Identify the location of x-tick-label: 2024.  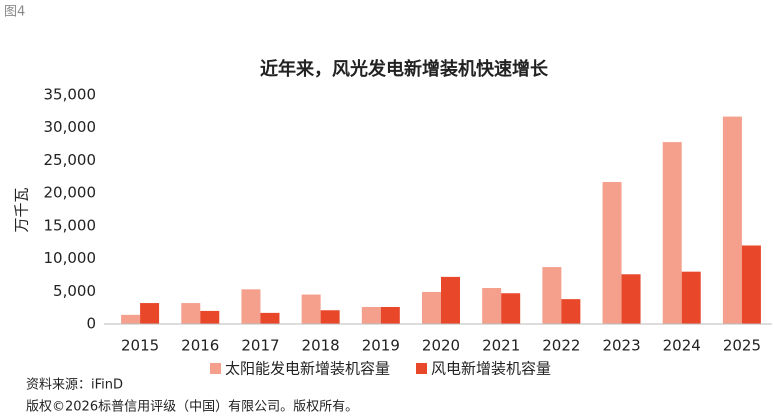
(682, 346).